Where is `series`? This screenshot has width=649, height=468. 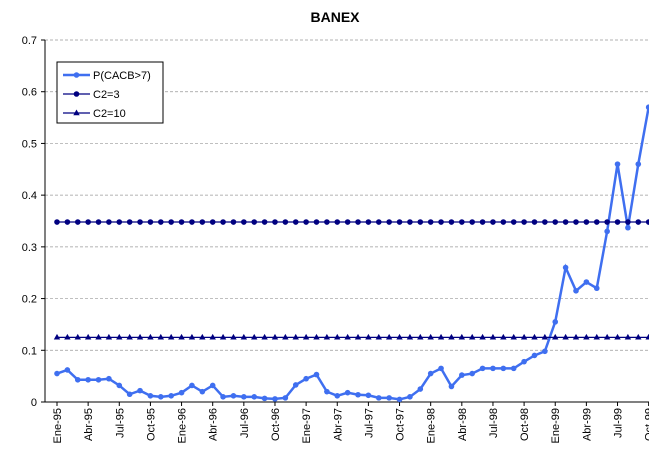 series is located at coordinates (351, 222).